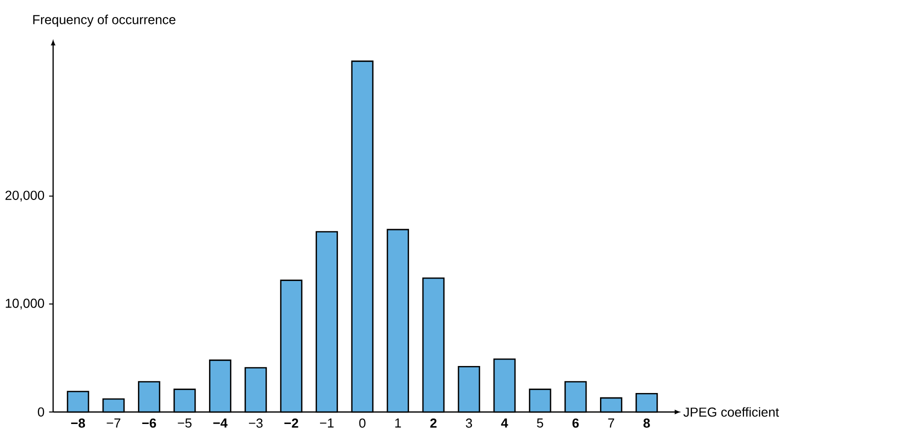  I want to click on x-tick-label: 5, so click(540, 423).